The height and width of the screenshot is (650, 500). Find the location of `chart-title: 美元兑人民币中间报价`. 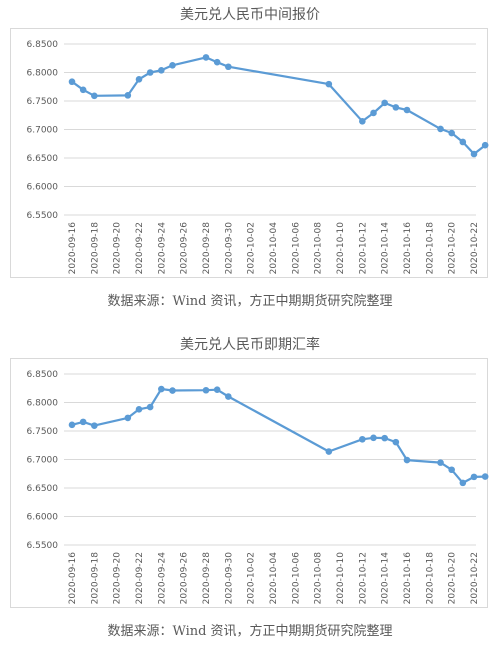

chart-title: 美元兑人民币中间报价 is located at coordinates (250, 15).